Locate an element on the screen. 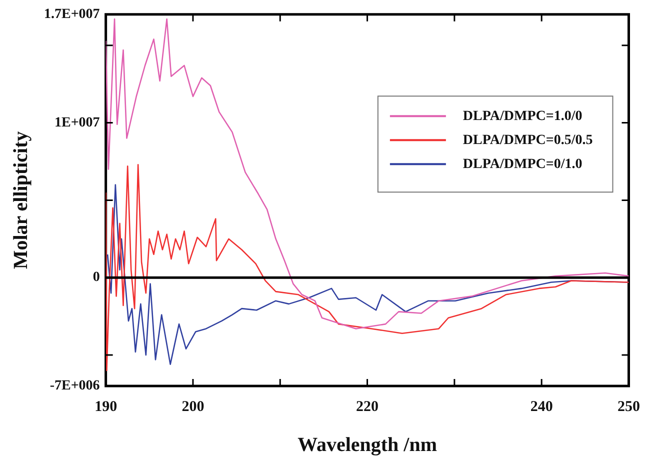 Image resolution: width=652 pixels, height=458 pixels. x-tick-label: 240 is located at coordinates (541, 406).